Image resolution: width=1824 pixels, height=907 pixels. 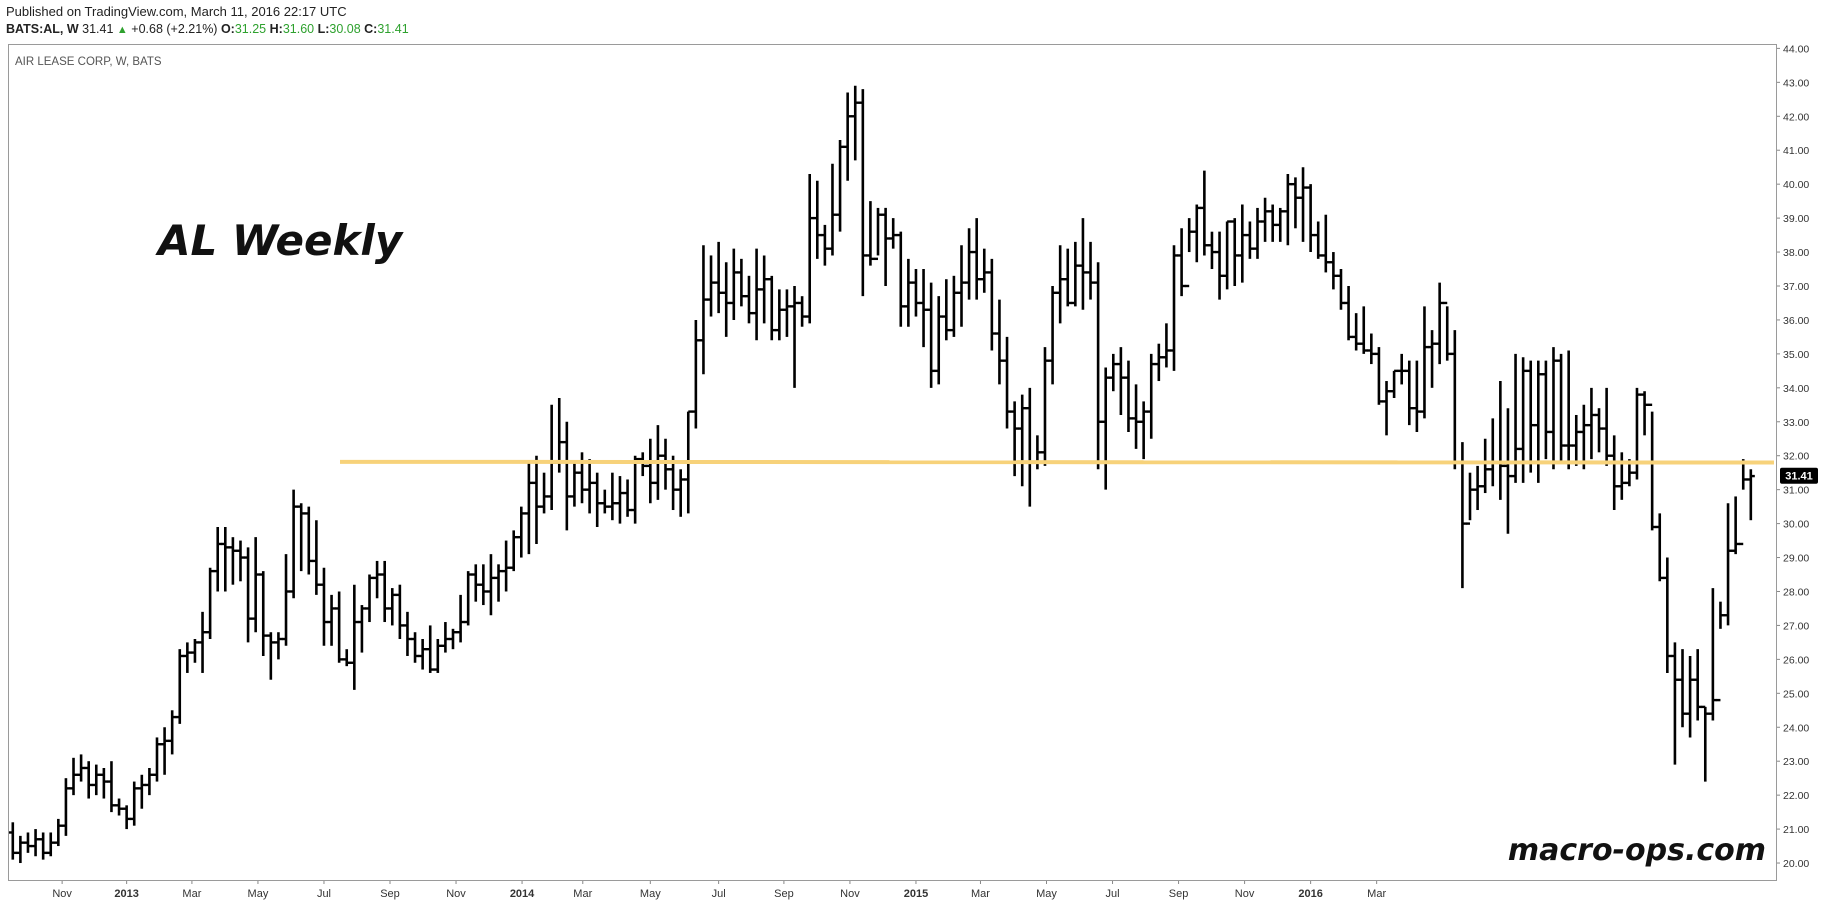 What do you see at coordinates (1796, 830) in the screenshot?
I see `y-tick-label: 21.00` at bounding box center [1796, 830].